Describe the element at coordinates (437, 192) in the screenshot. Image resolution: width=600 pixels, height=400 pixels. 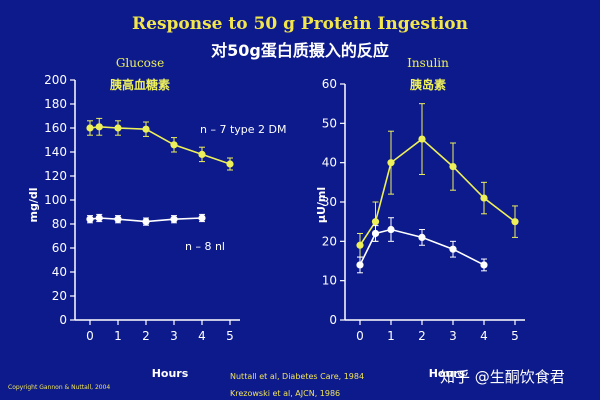
I see `insulin-series-line-type-2-DM` at that location.